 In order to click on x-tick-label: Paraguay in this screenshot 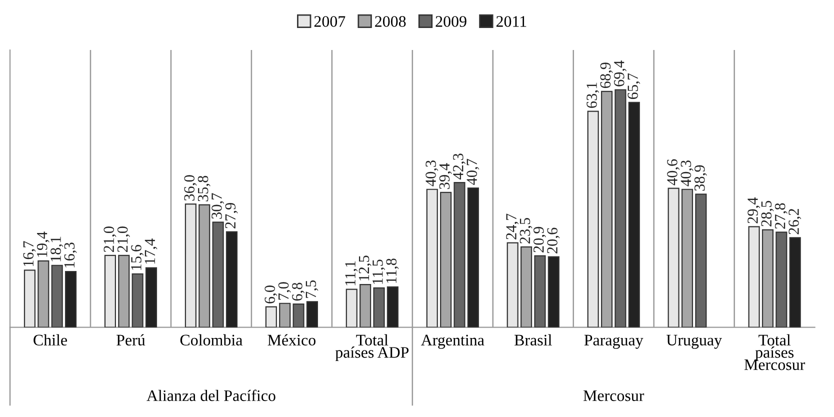, I will do `click(614, 341)`.